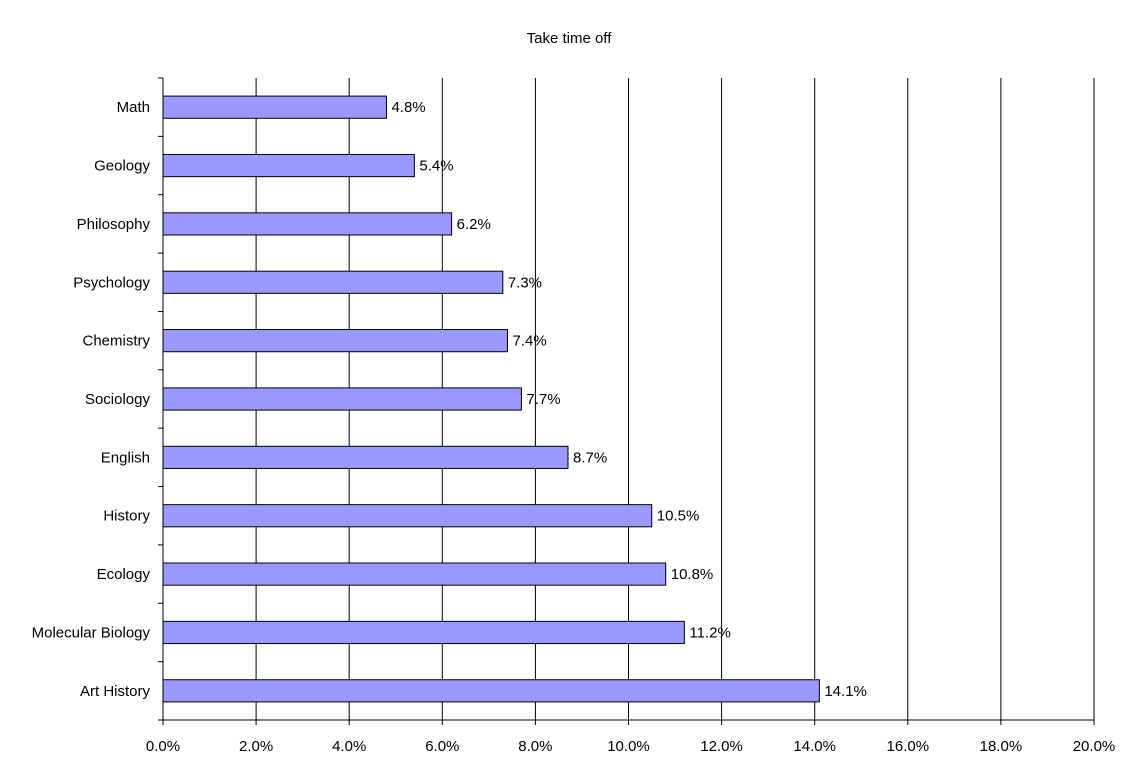  Describe the element at coordinates (91, 632) in the screenshot. I see `category-label: Molecular Biology` at that location.